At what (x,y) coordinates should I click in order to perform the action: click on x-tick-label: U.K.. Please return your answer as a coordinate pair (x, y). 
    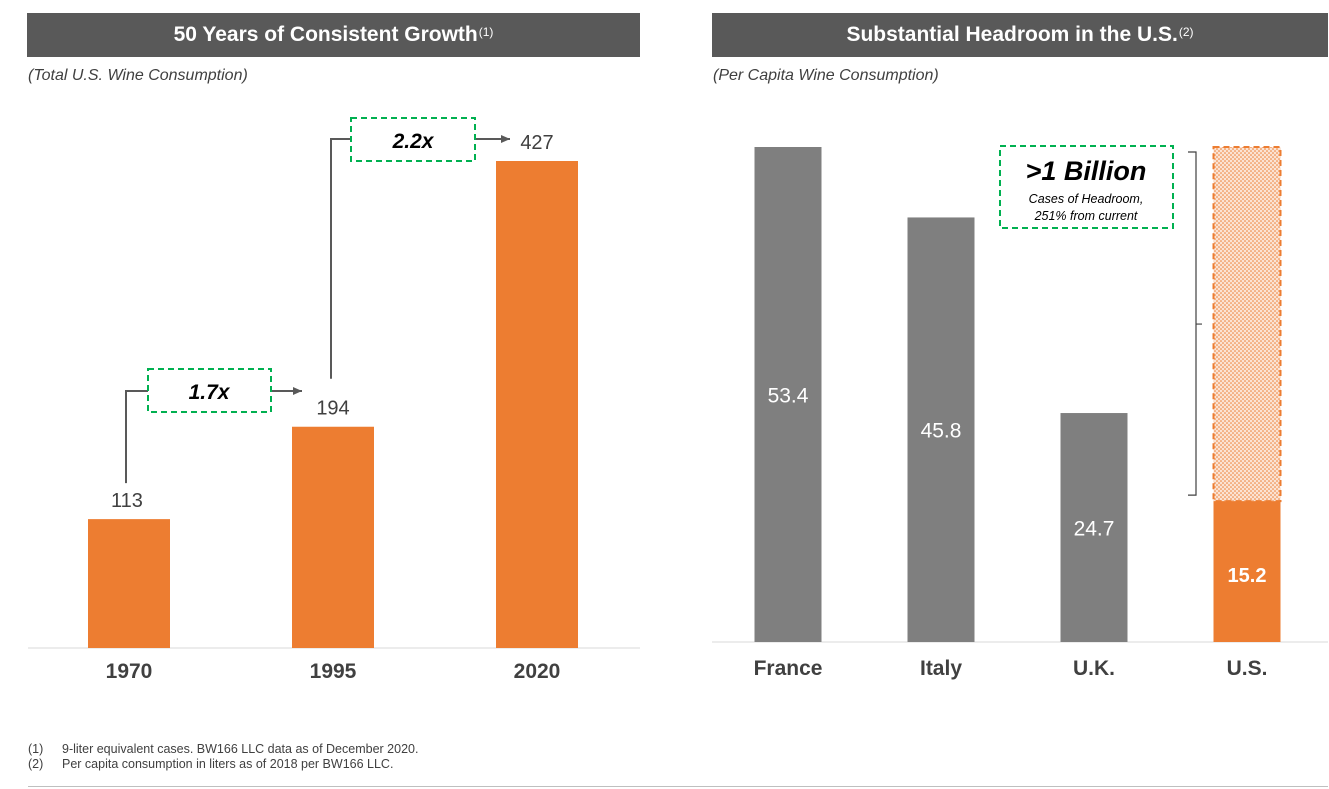
    Looking at the image, I should click on (1094, 668).